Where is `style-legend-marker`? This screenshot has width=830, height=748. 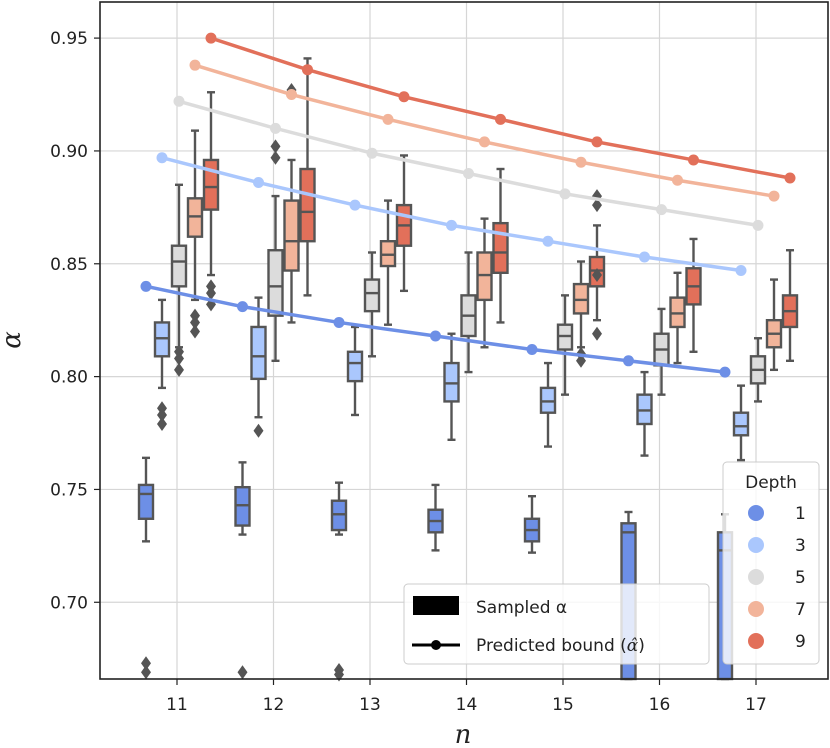
style-legend-marker is located at coordinates (436, 645).